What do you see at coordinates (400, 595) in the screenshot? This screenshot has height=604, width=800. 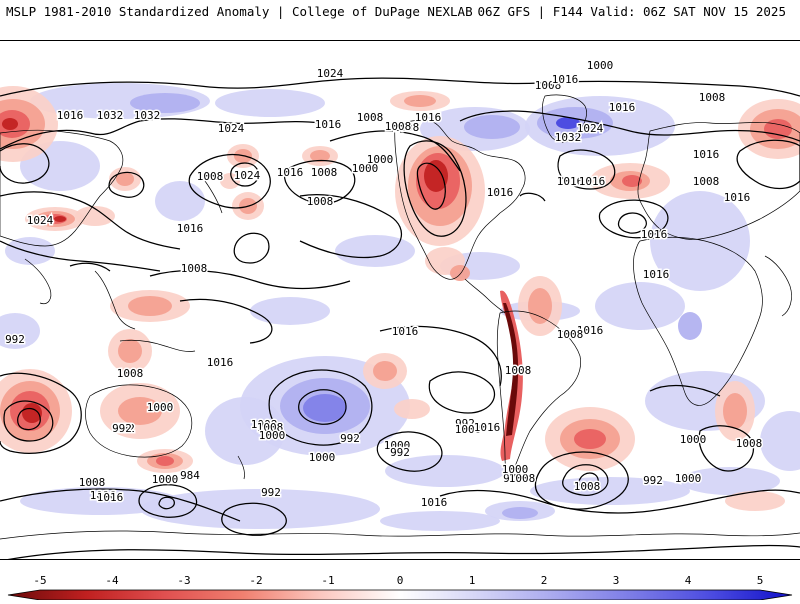 I see `colorbar-bar` at bounding box center [400, 595].